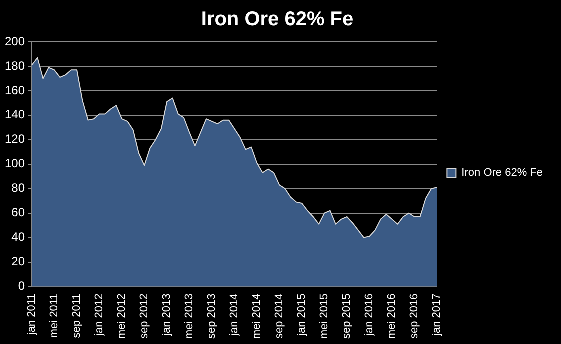 This screenshot has height=344, width=561. Describe the element at coordinates (167, 315) in the screenshot. I see `x-tick-label: jan 2013` at that location.